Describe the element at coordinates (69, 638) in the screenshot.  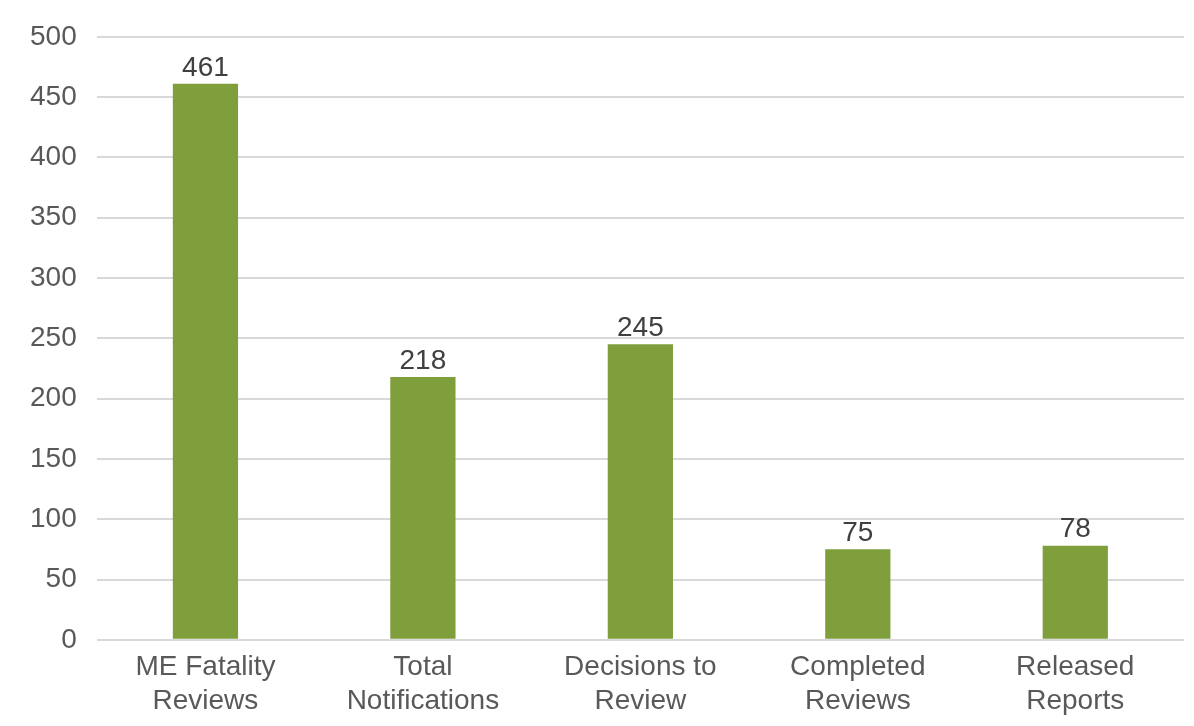
I see `y-tick-label: 0` at that location.